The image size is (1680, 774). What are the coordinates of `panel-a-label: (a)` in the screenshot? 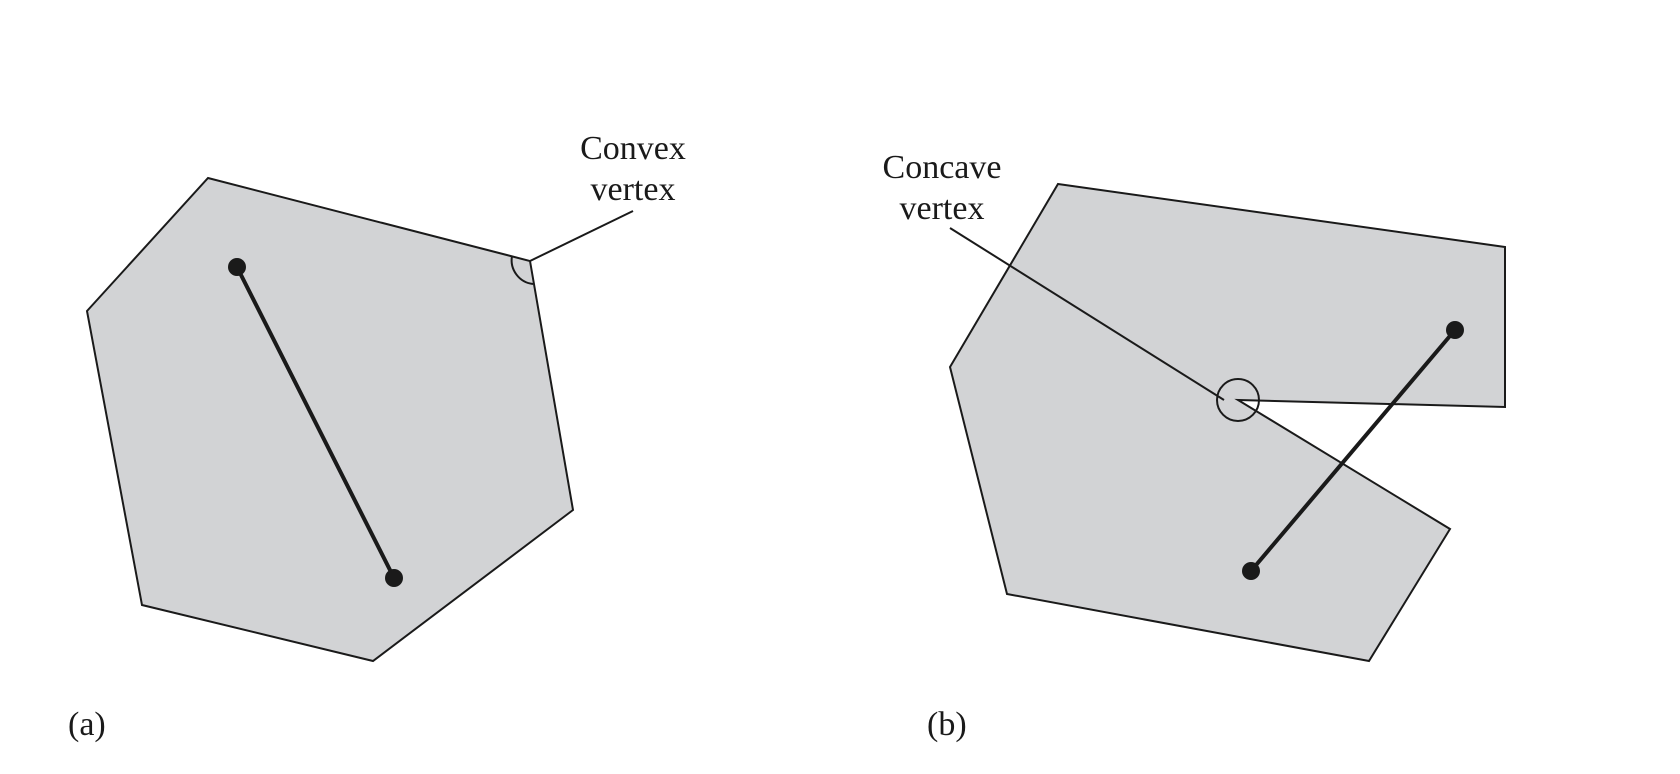 It's located at (87, 724).